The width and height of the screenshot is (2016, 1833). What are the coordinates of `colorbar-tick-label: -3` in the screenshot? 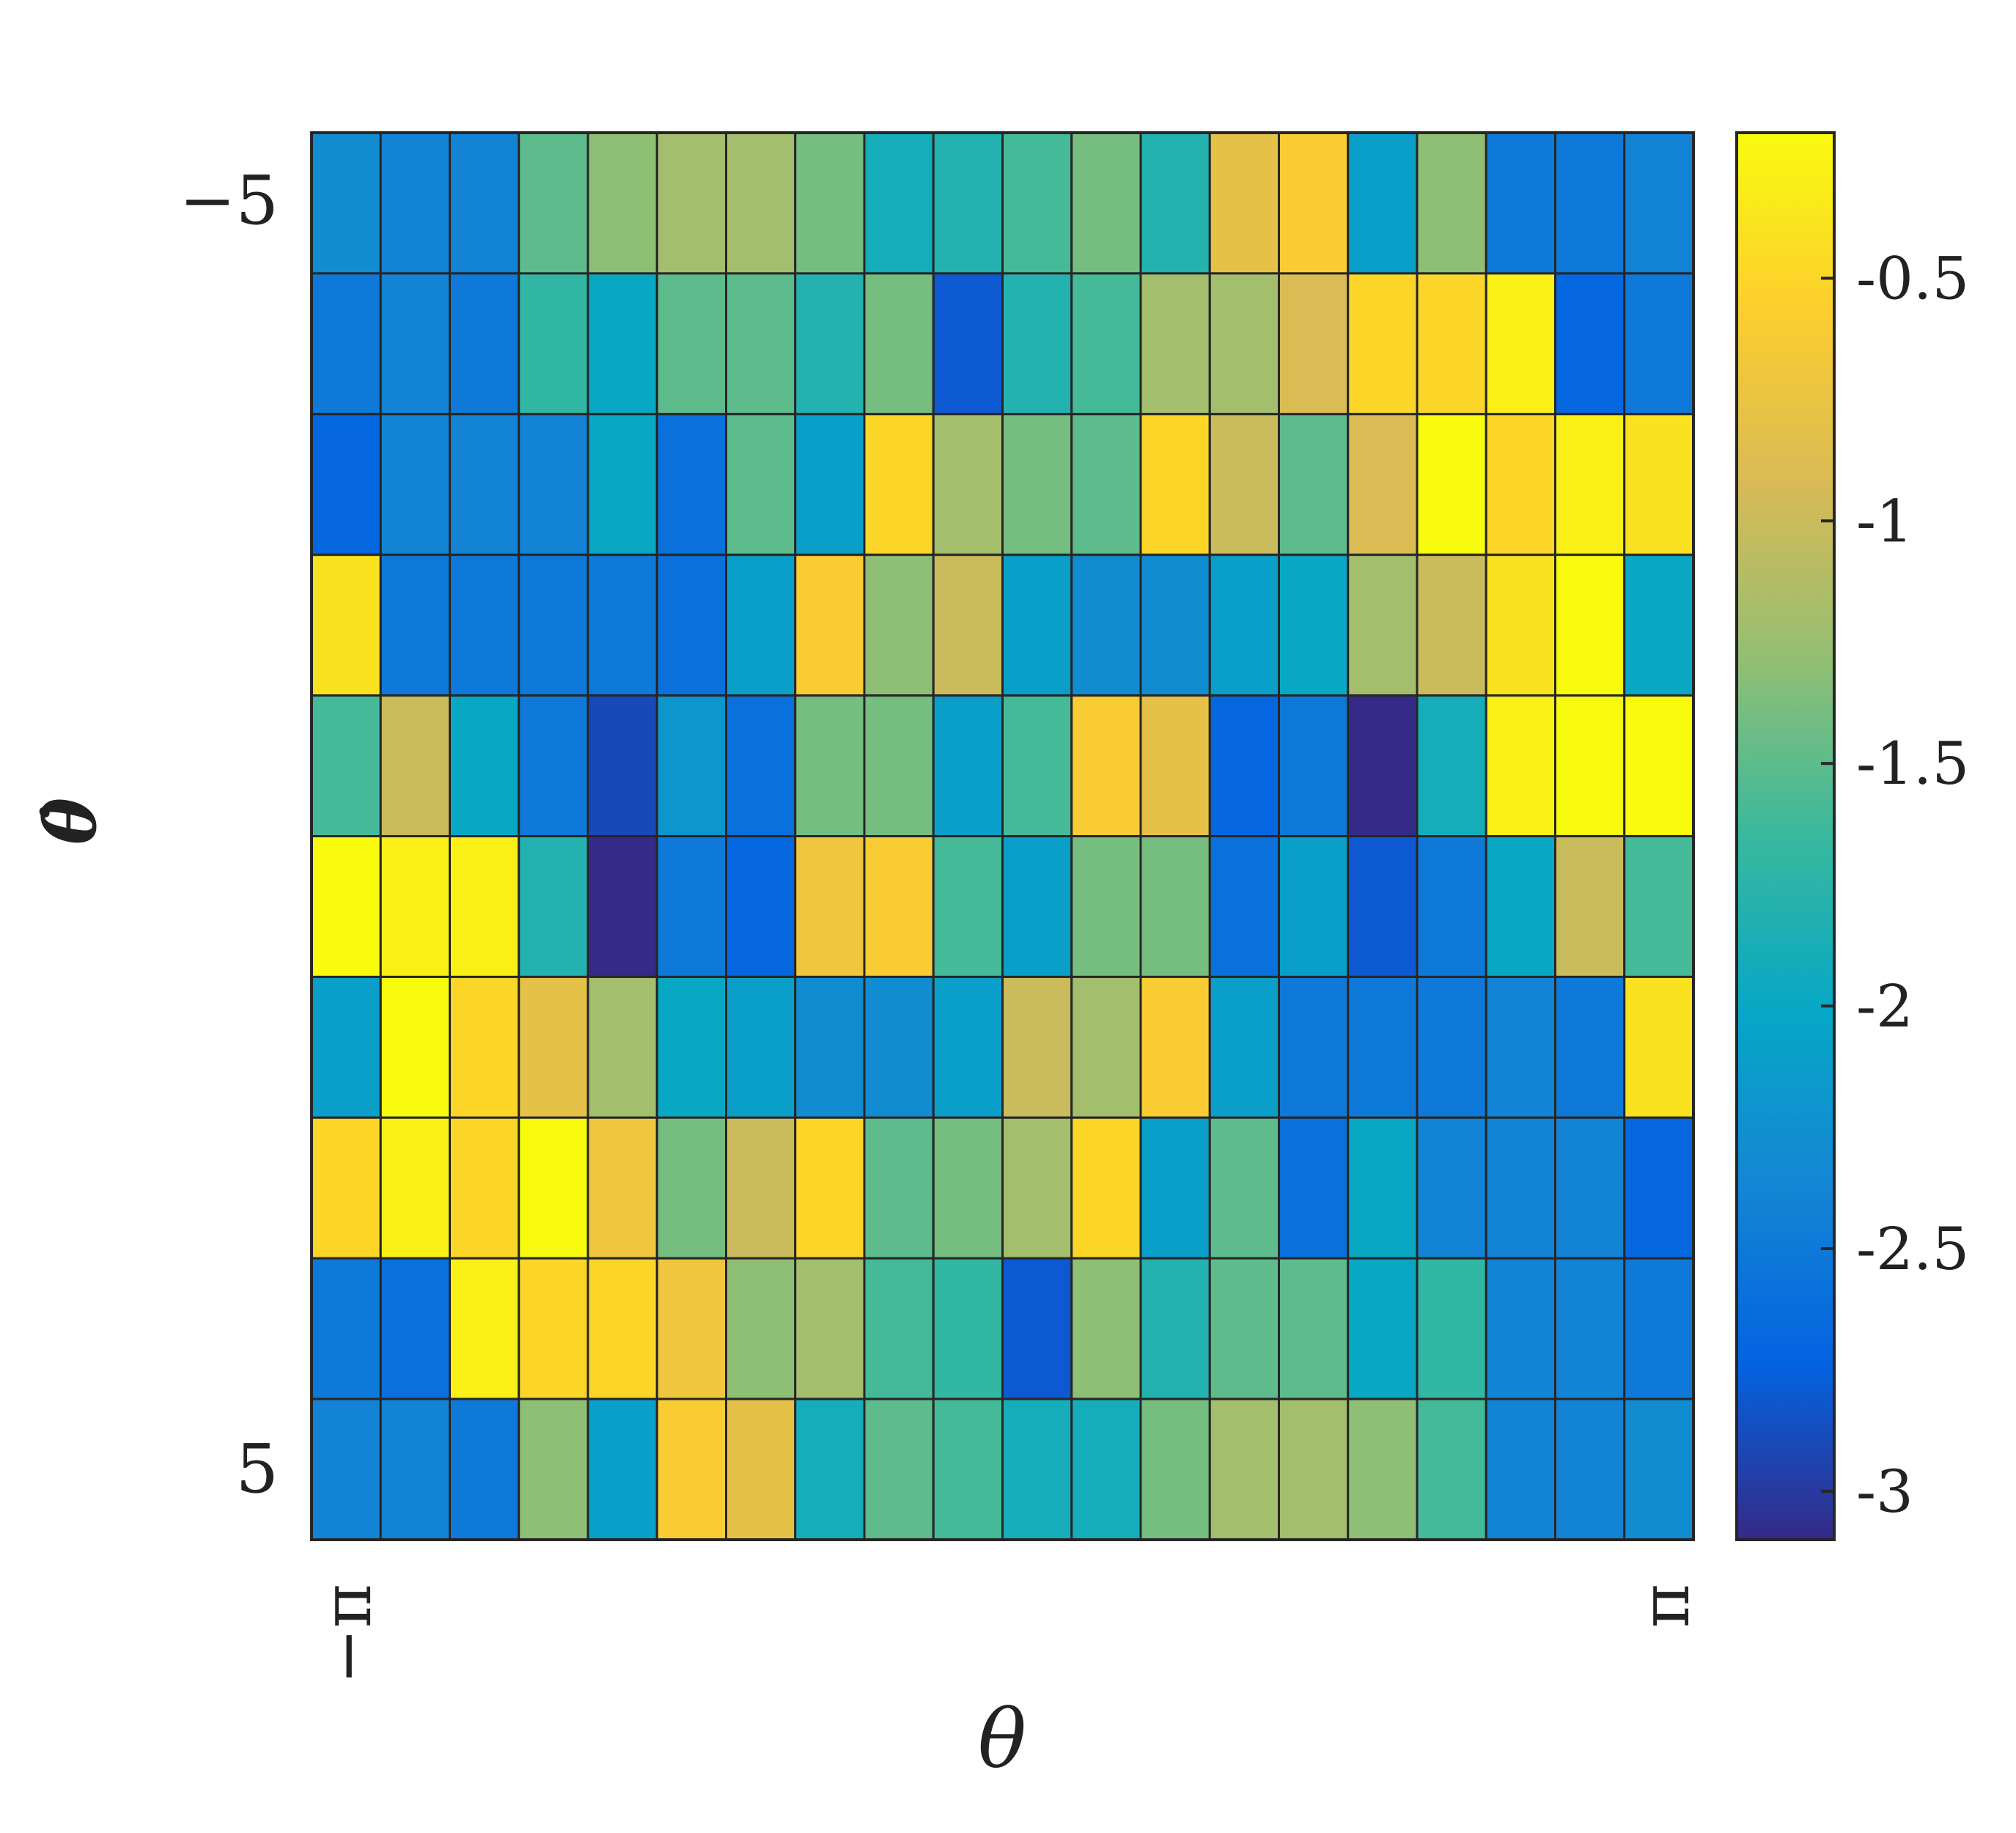 It's located at (1885, 1492).